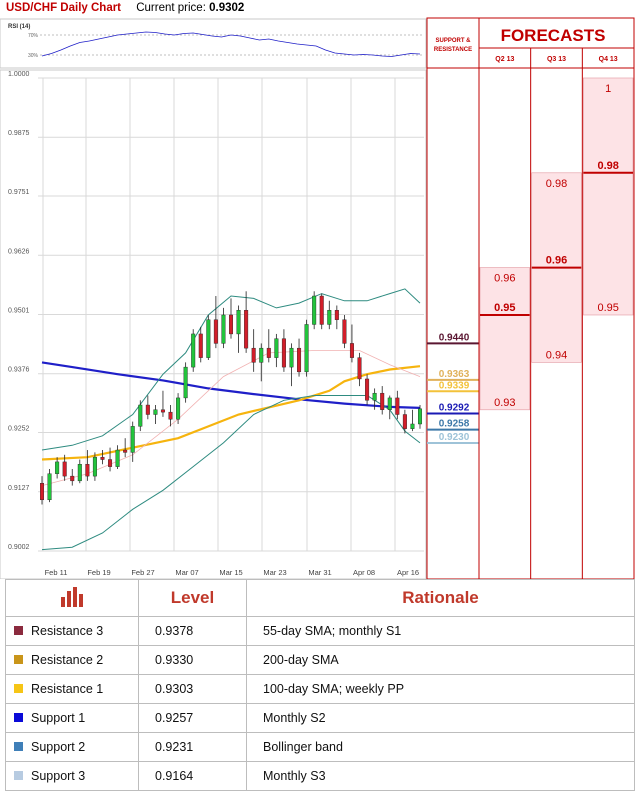  What do you see at coordinates (440, 776) in the screenshot?
I see `level-rationale: Monthly S3` at bounding box center [440, 776].